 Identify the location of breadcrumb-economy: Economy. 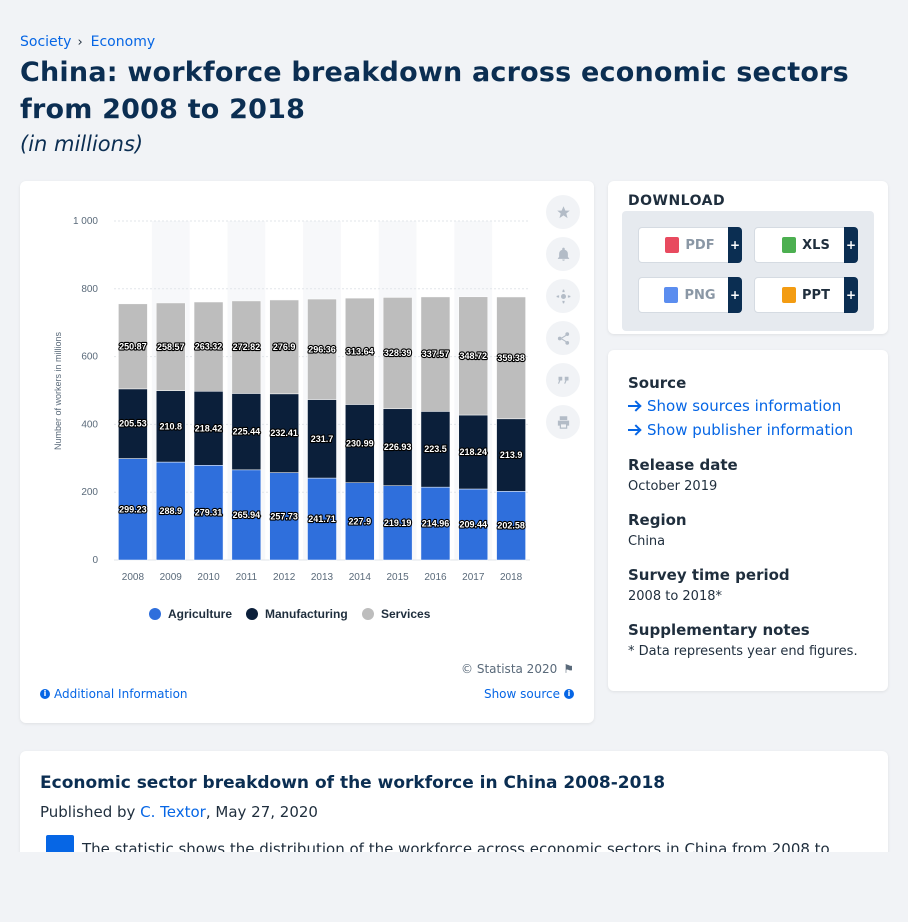
(123, 42).